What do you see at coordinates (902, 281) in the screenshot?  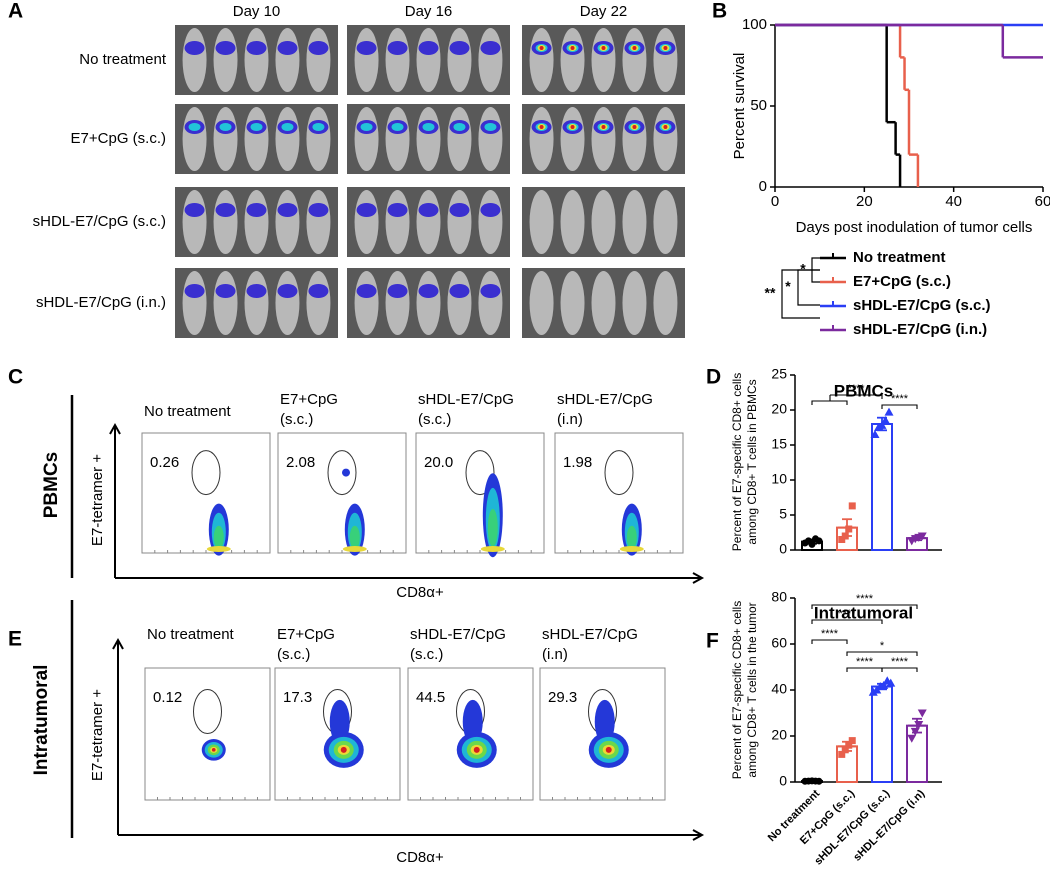 I see `legend-label: E7+CpG (s.c.)` at bounding box center [902, 281].